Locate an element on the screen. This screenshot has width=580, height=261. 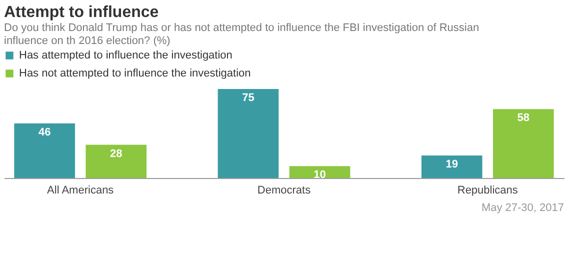
data-label: 46 is located at coordinates (44, 132).